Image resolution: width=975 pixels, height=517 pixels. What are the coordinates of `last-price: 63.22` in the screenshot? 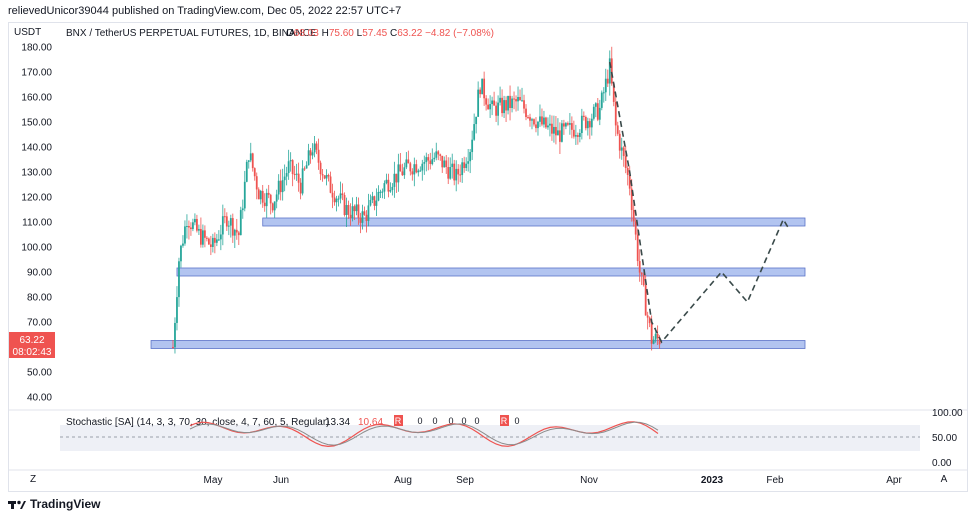 It's located at (31, 340).